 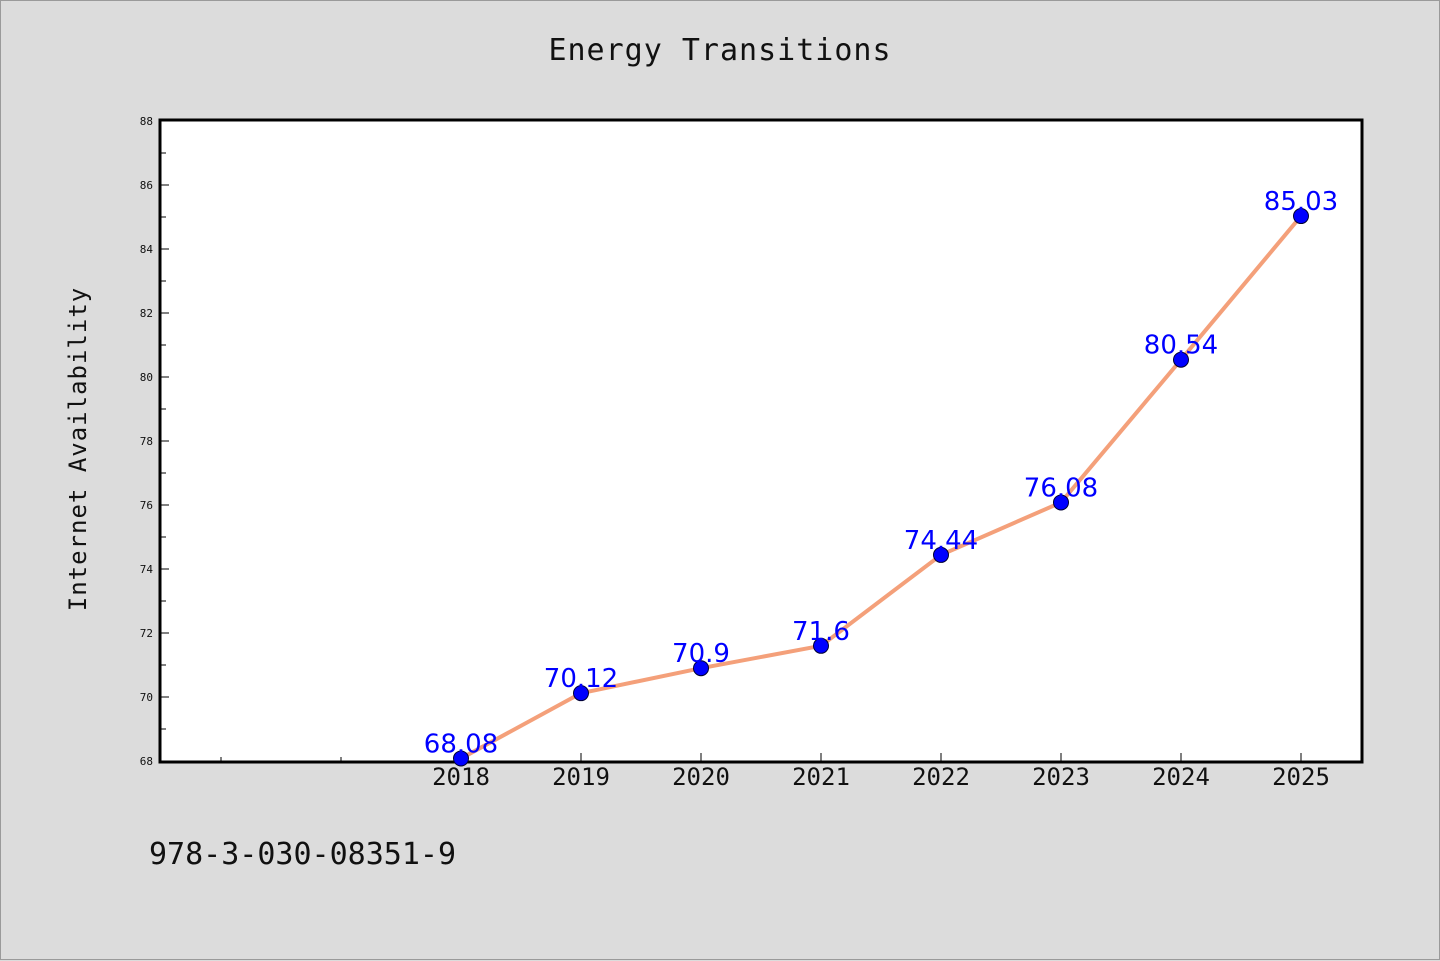 What do you see at coordinates (146, 441) in the screenshot?
I see `y-tick-label: 78` at bounding box center [146, 441].